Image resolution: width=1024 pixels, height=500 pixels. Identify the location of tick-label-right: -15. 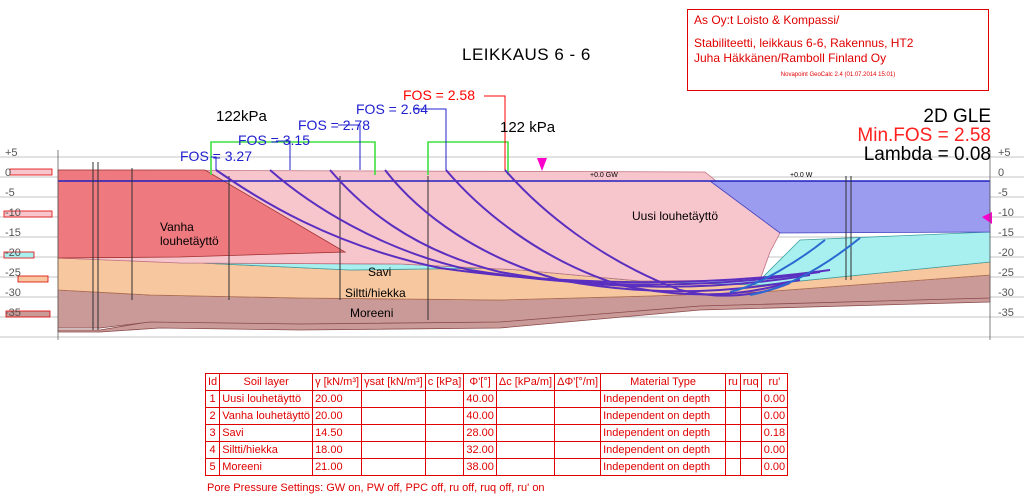
(1006, 233).